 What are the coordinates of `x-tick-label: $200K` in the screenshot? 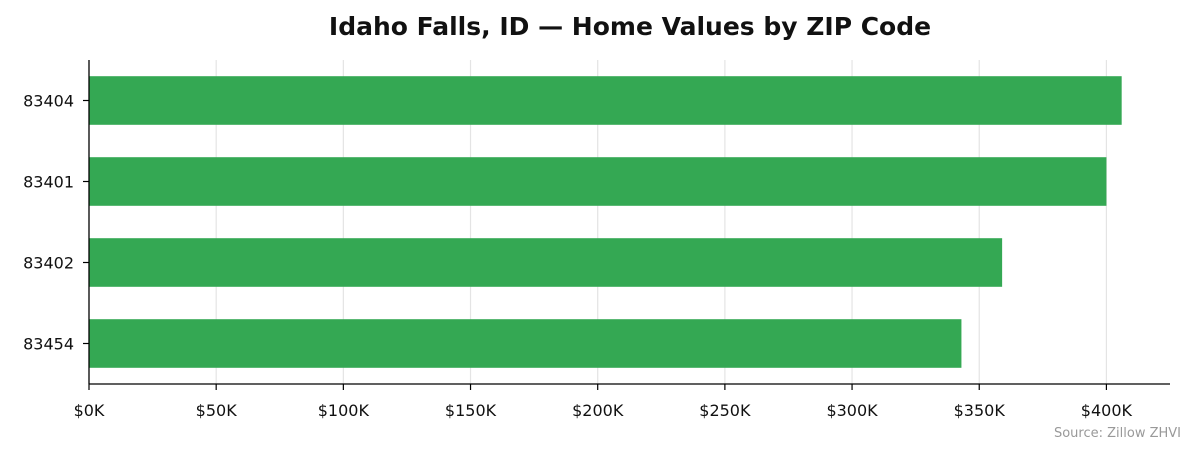 It's located at (598, 410).